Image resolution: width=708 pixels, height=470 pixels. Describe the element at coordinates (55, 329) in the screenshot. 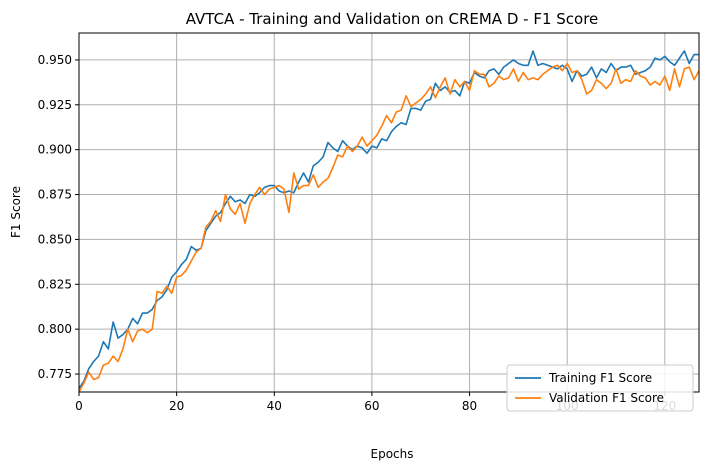

I see `y-tick-label: 0.800` at that location.